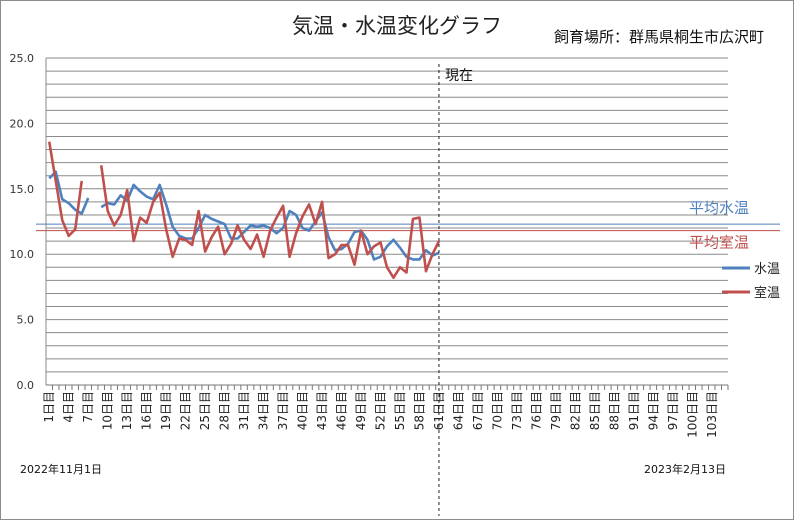 The height and width of the screenshot is (520, 794). What do you see at coordinates (26, 385) in the screenshot?
I see `y-tick-label: 0.0` at bounding box center [26, 385].